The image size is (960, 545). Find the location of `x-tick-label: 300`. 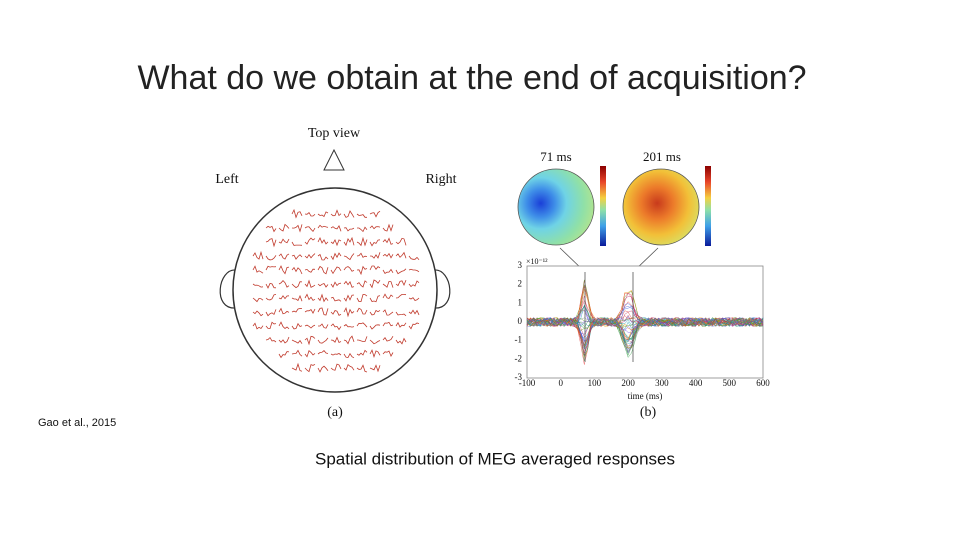

x-tick-label: 300 is located at coordinates (662, 383).